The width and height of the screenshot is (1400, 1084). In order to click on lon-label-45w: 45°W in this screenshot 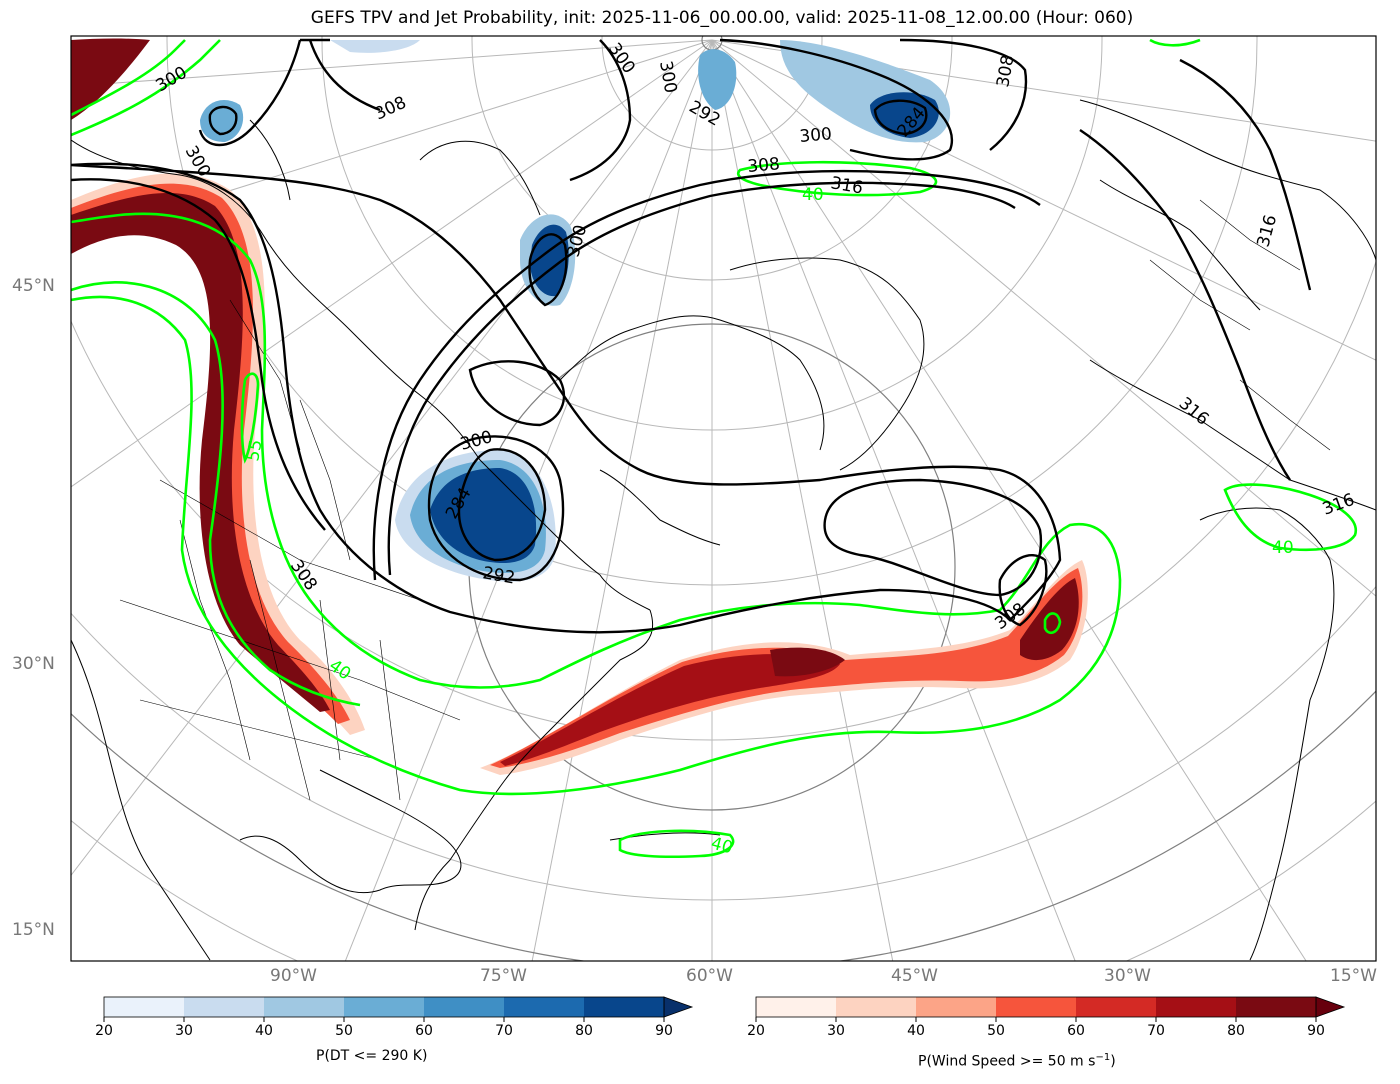, I will do `click(914, 976)`.